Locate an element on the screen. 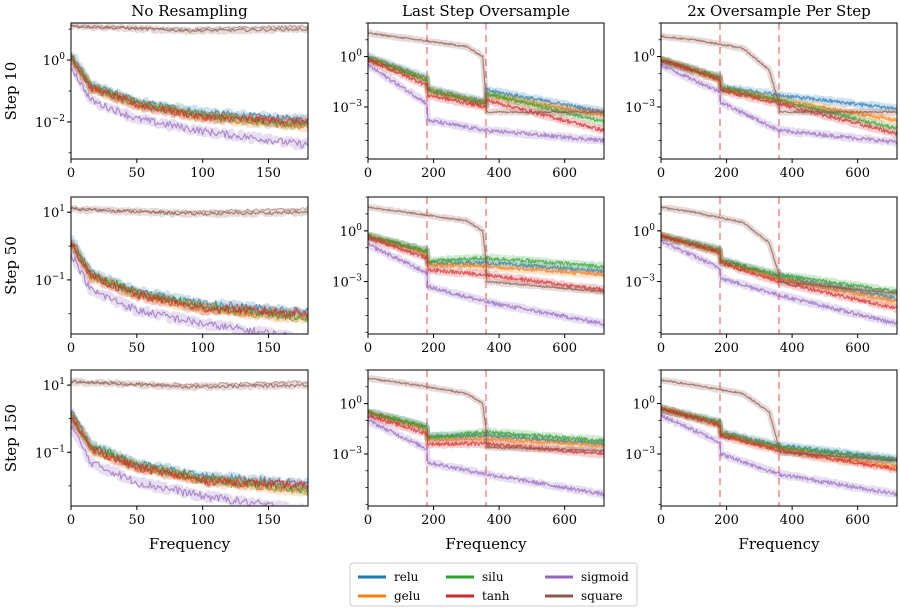 Image resolution: width=900 pixels, height=609 pixels. legend-label-sigmoid: sigmoid is located at coordinates (605, 577).